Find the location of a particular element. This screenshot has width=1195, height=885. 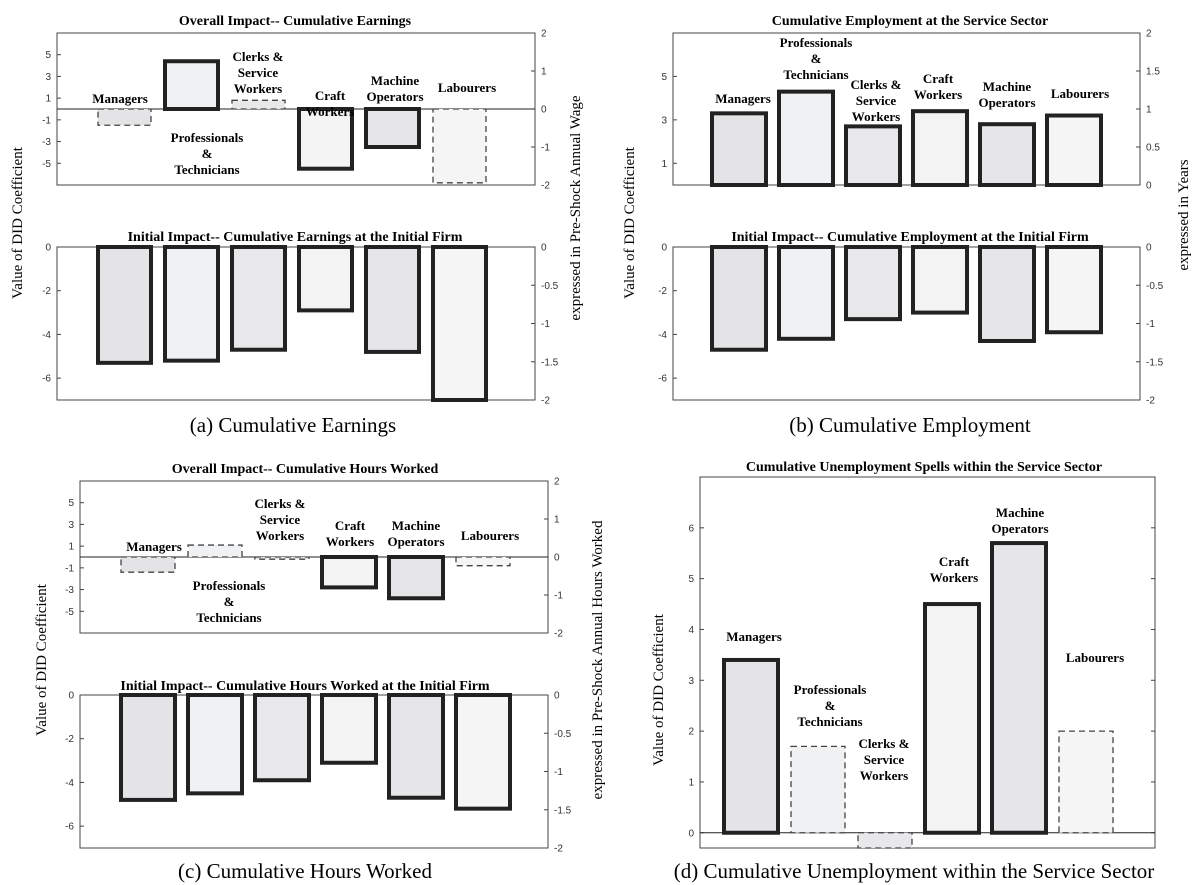

a-top-ytick-label: 5 is located at coordinates (48, 55).